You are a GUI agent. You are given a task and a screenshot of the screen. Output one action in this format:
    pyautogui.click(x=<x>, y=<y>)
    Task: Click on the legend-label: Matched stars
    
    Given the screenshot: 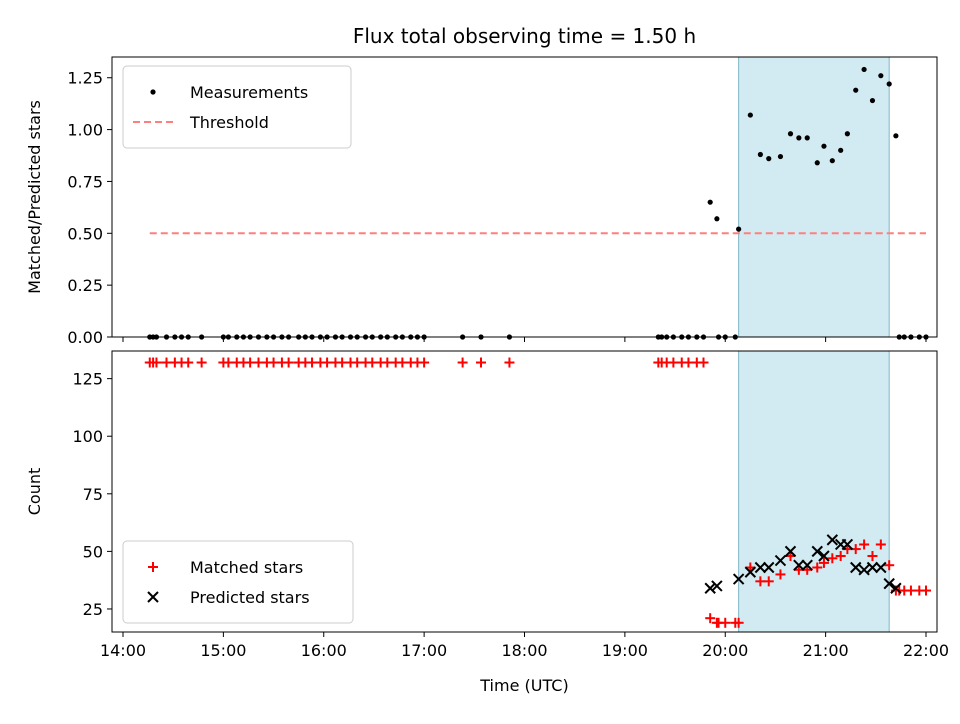 What is the action you would take?
    pyautogui.click(x=246, y=567)
    